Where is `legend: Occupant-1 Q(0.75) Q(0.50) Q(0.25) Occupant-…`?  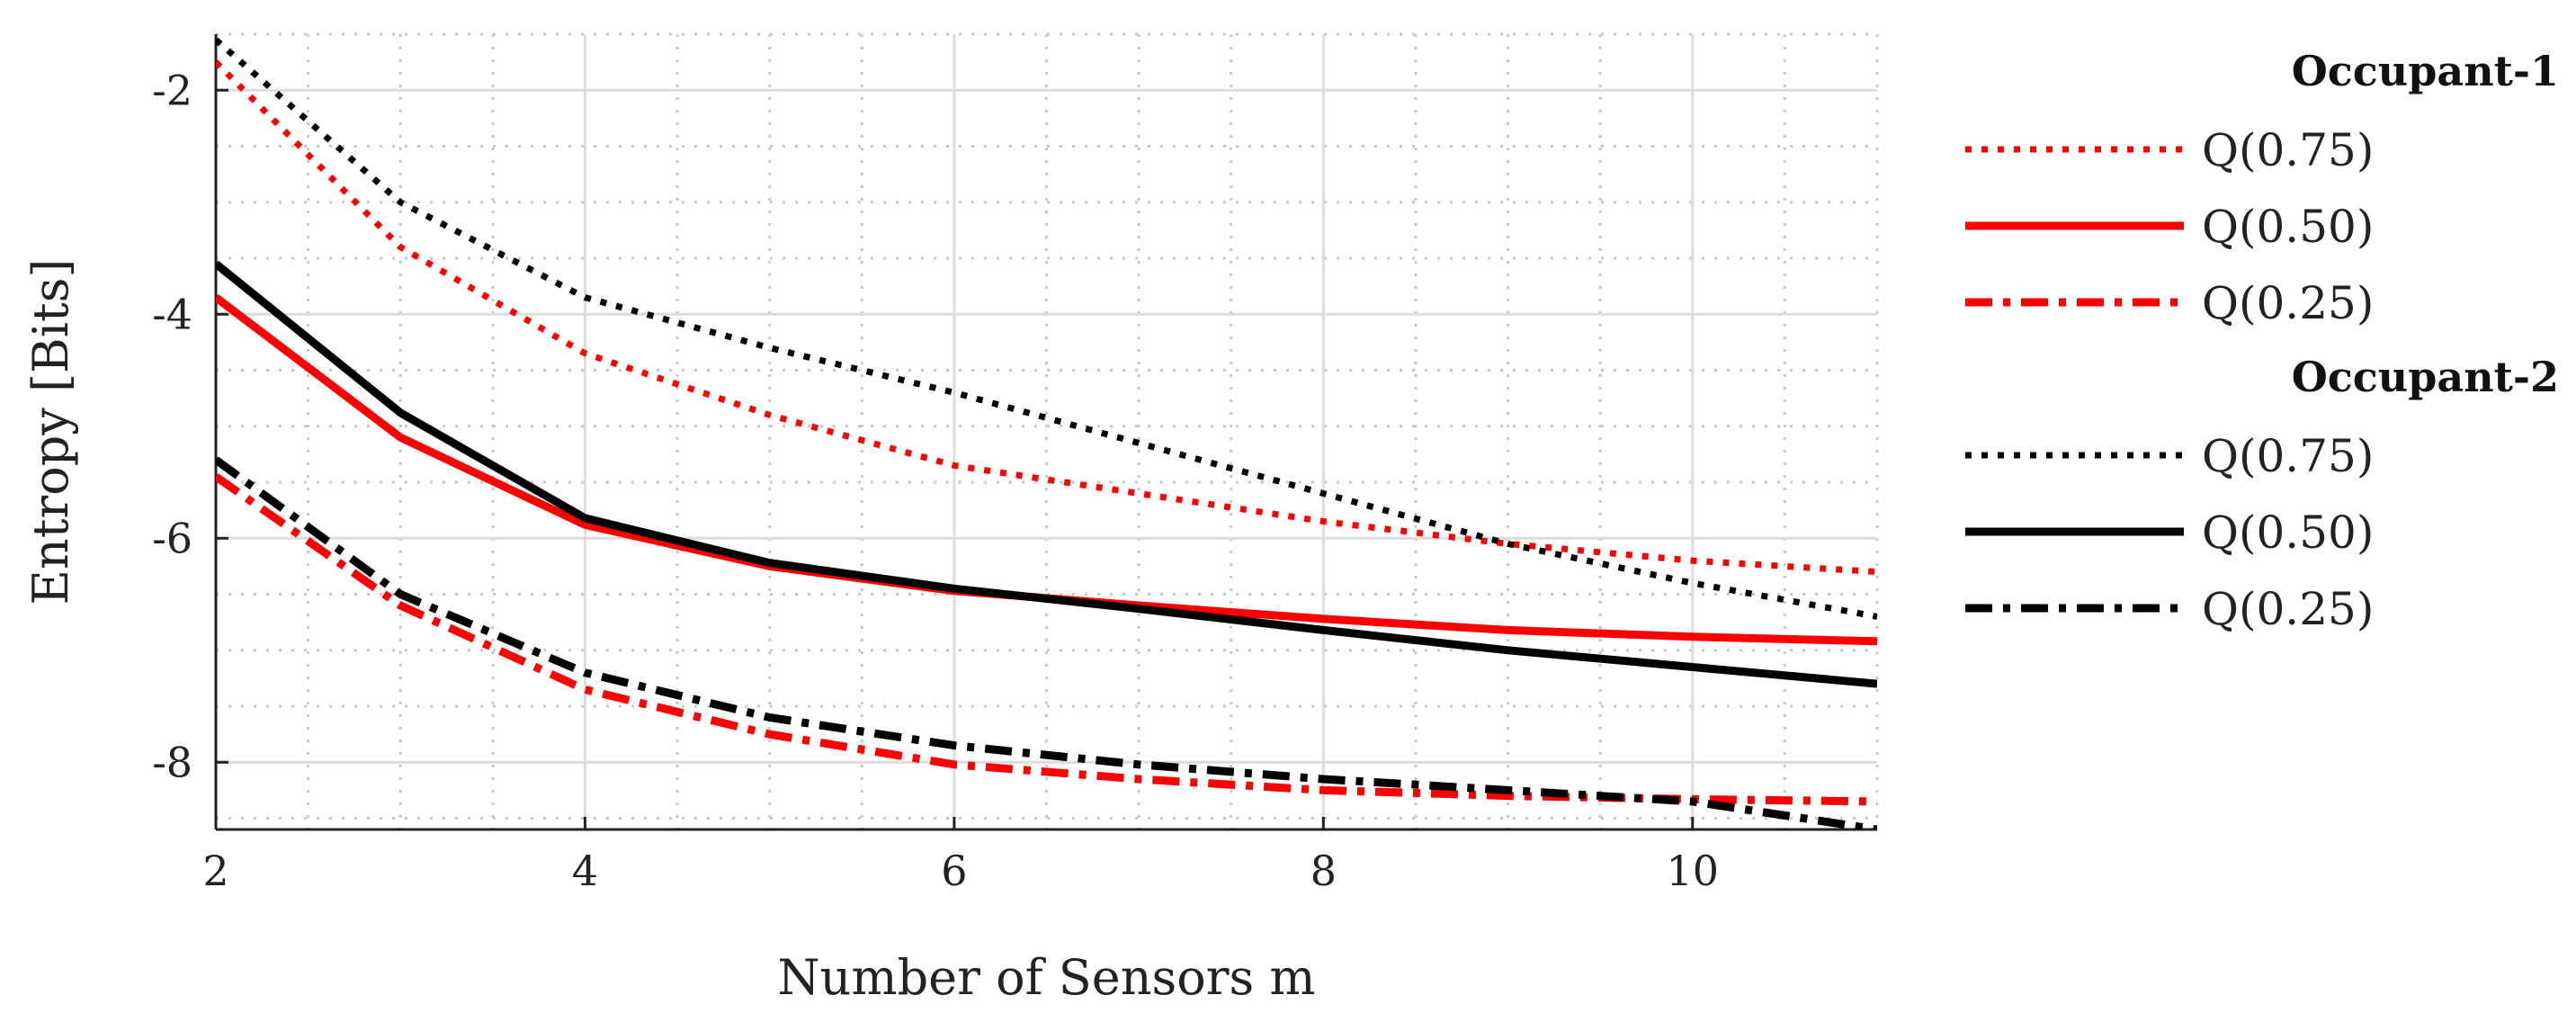
legend: Occupant-1 Q(0.75) Q(0.50) Q(0.25) Occupant-… is located at coordinates (2262, 341).